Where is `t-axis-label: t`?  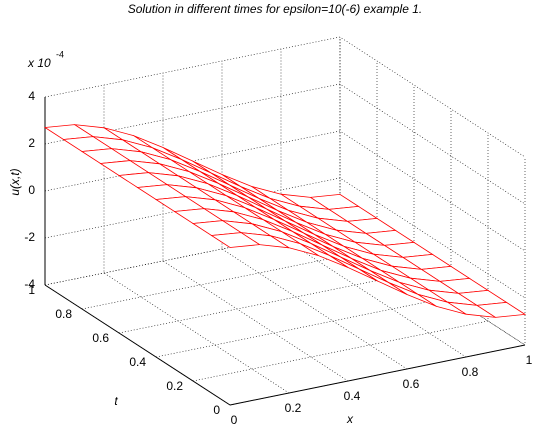 t-axis-label: t is located at coordinates (116, 401).